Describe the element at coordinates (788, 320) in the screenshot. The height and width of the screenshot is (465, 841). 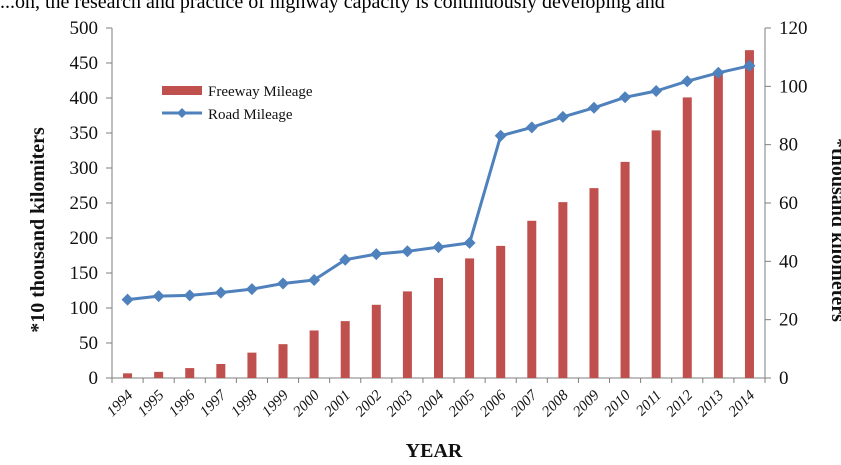
I see `right-tick-label: 20` at that location.